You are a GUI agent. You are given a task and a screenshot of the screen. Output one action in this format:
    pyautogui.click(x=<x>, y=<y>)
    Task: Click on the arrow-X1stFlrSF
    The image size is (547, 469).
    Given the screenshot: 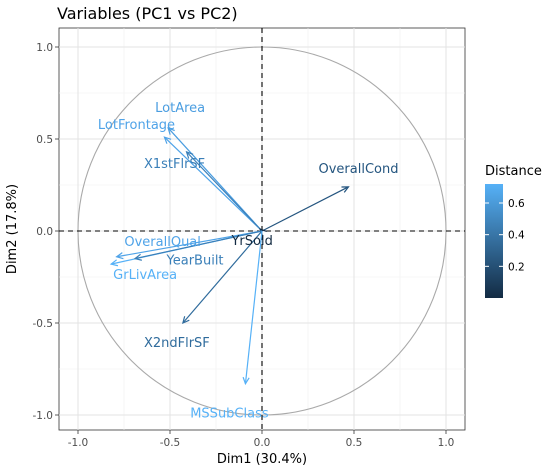 What is the action you would take?
    pyautogui.click(x=224, y=191)
    